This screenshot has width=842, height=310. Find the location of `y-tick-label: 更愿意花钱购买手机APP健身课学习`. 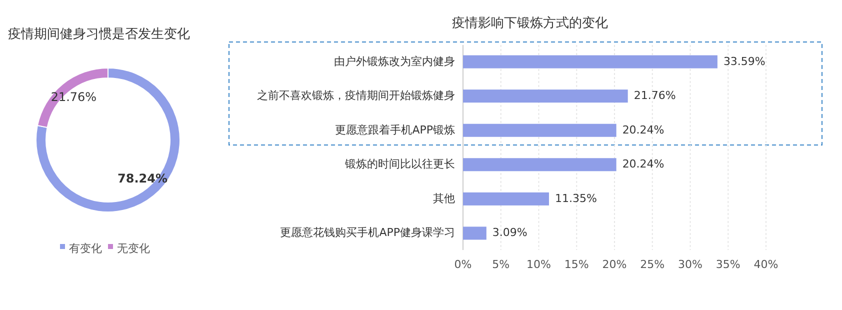

y-tick-label: 更愿意花钱购买手机APP健身课学习 is located at coordinates (367, 233).